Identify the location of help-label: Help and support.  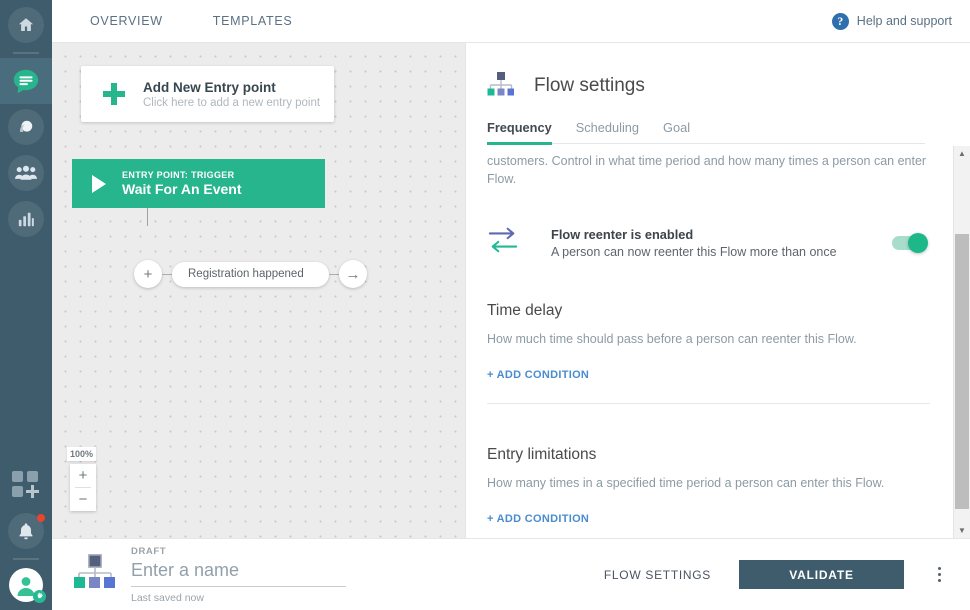
(904, 21).